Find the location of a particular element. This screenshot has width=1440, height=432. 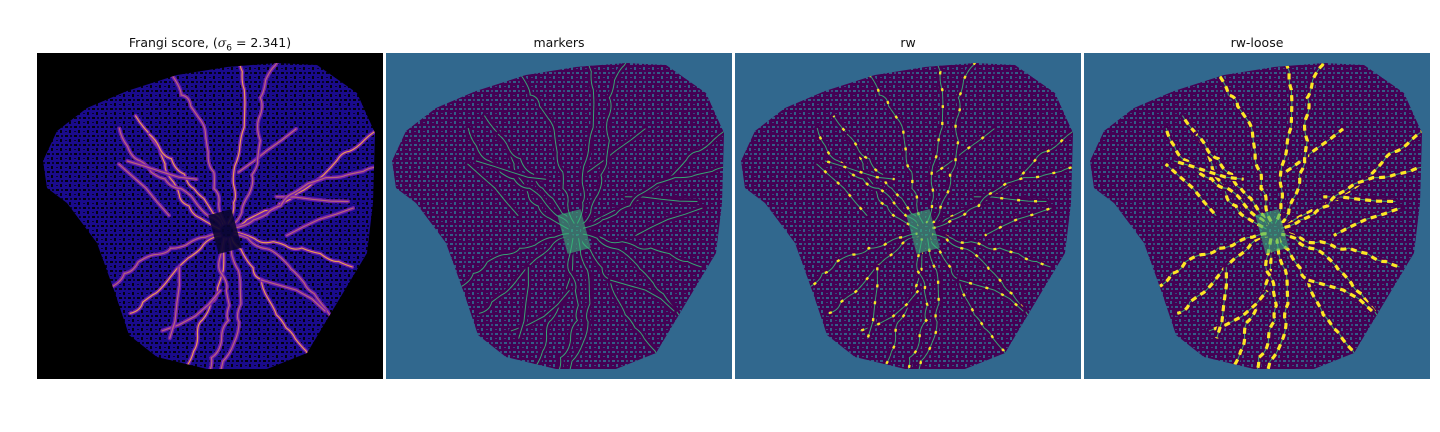

title-suffix: = 2.341) is located at coordinates (261, 42).